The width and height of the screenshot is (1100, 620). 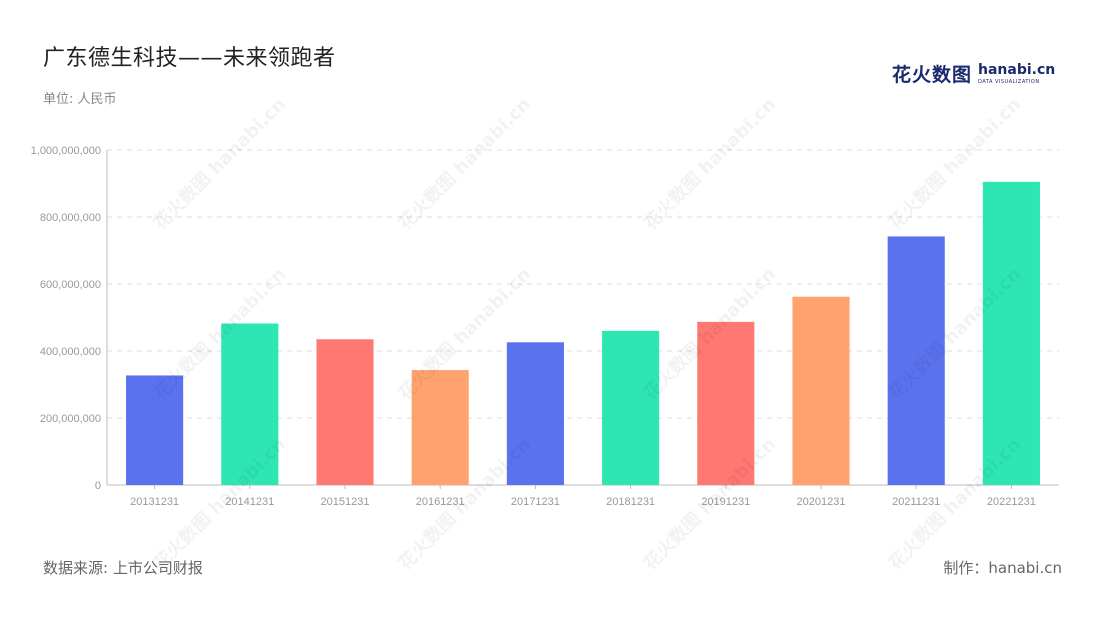 What do you see at coordinates (70, 218) in the screenshot?
I see `y-tick-label: 800,000,000` at bounding box center [70, 218].